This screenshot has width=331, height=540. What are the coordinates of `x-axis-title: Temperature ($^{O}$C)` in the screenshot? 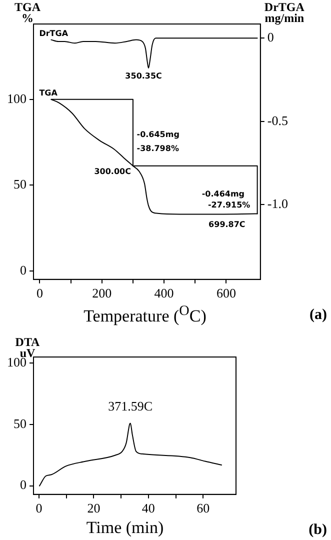 It's located at (145, 315).